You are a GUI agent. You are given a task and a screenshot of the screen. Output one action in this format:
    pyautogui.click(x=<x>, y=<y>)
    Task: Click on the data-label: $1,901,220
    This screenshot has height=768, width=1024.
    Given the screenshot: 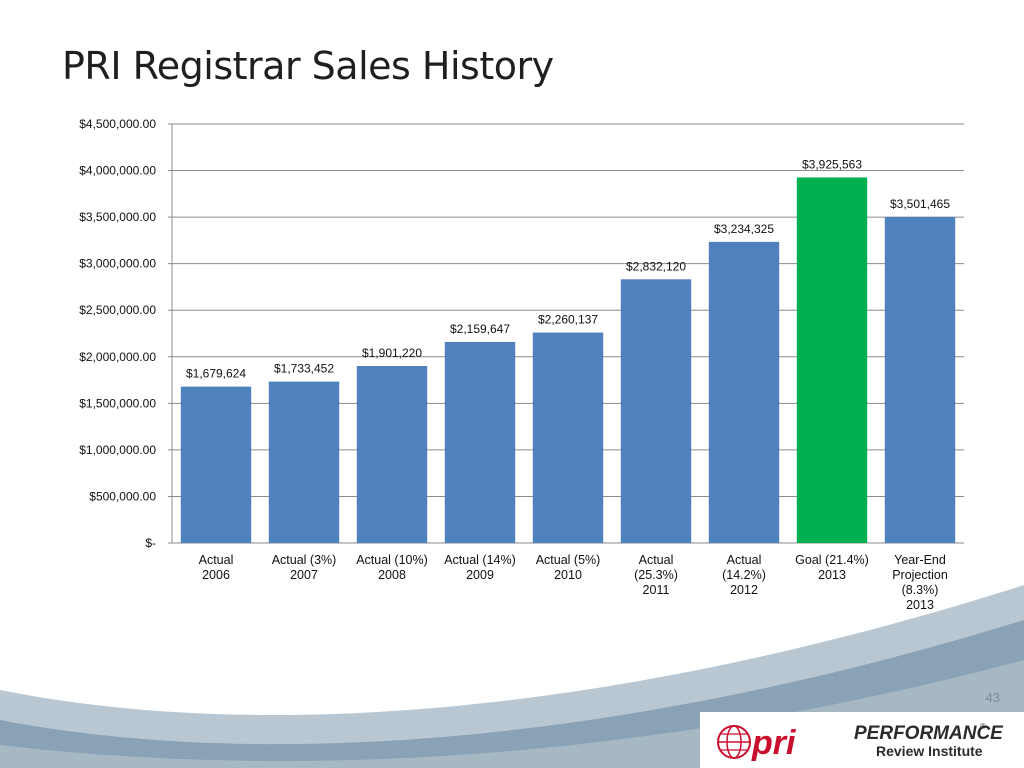 What is the action you would take?
    pyautogui.click(x=392, y=353)
    